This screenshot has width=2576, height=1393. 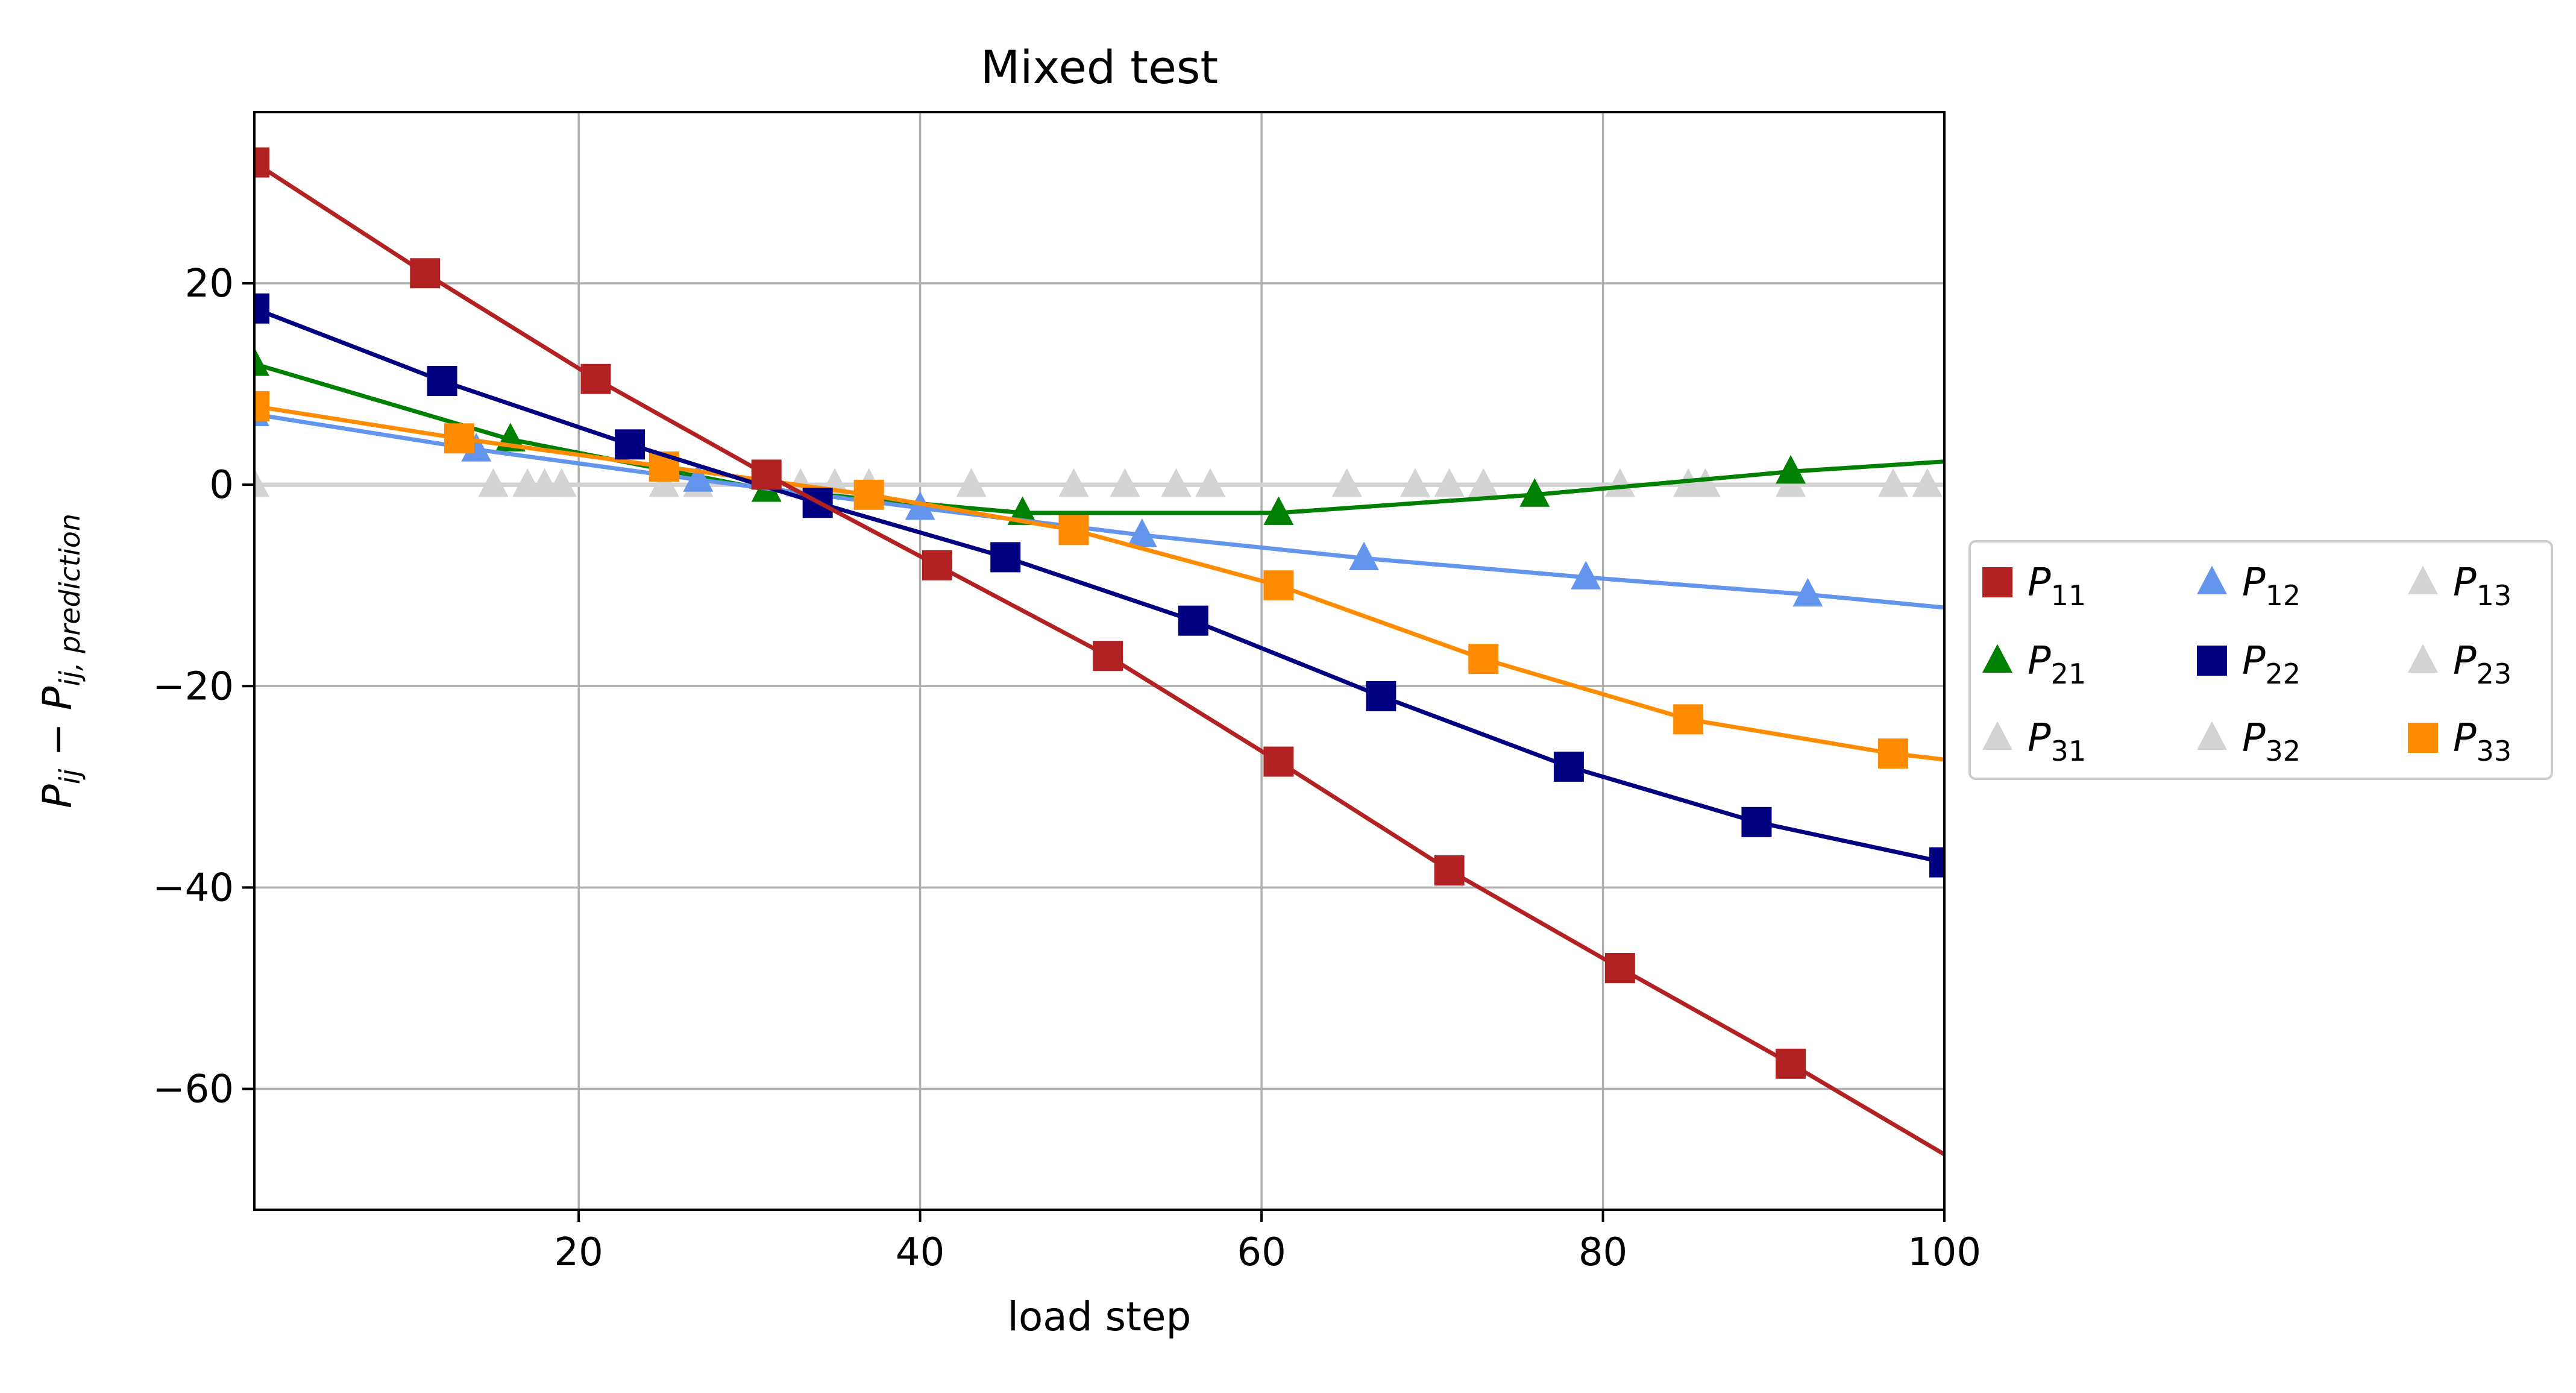 I want to click on legend-item-P21: P21, so click(x=2034, y=664).